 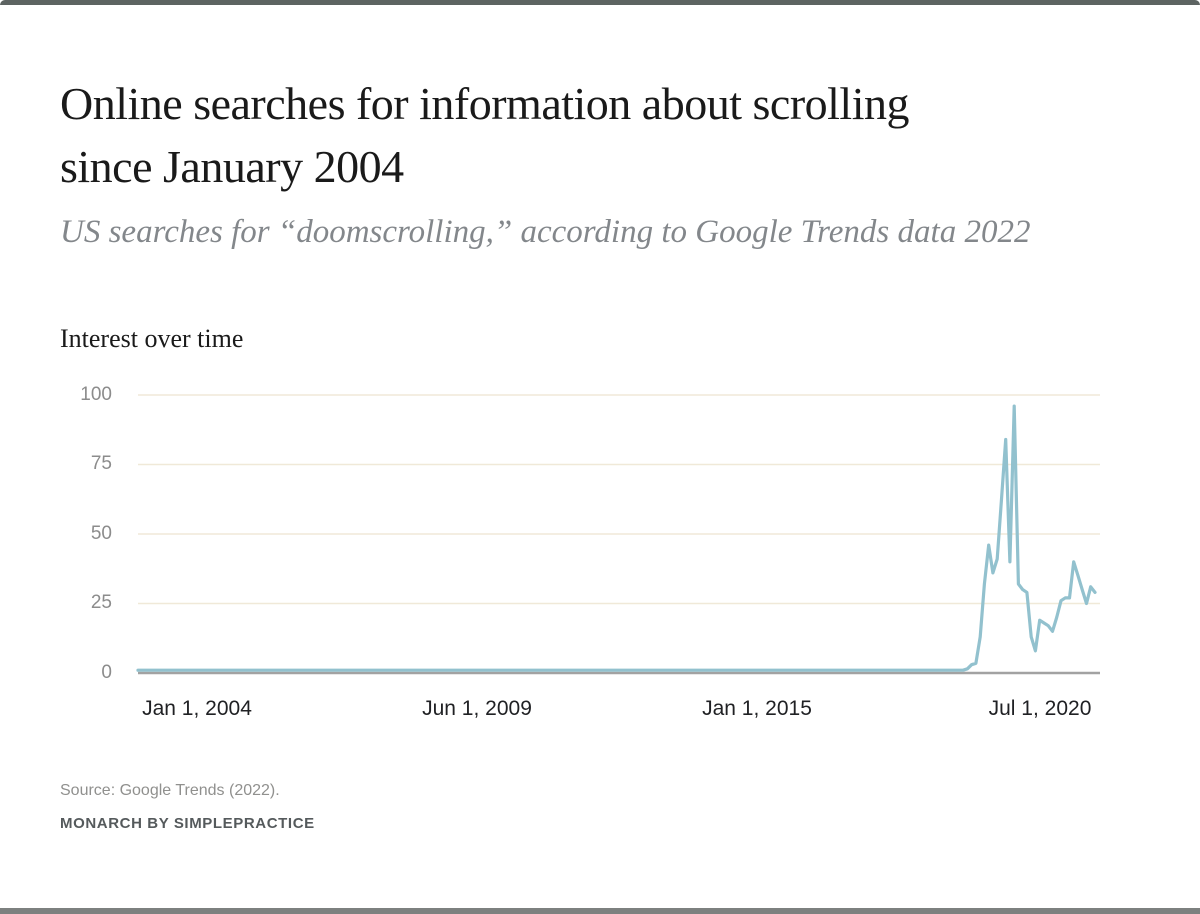 I want to click on y-tick-0: 0, so click(x=106, y=672).